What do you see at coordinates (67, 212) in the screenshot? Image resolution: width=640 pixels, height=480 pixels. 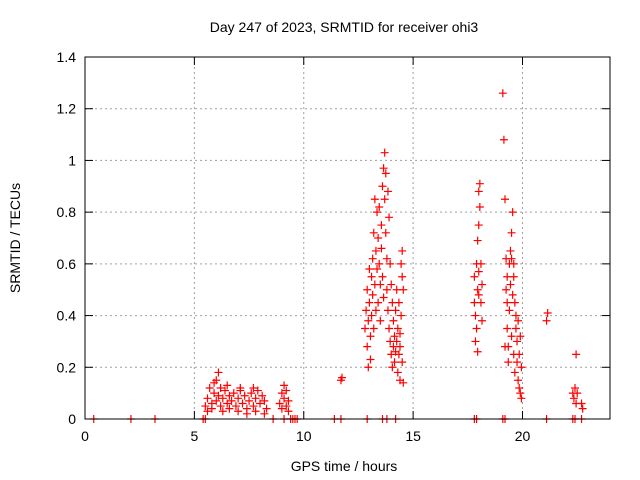 I see `y-tick-label: 0.8` at bounding box center [67, 212].